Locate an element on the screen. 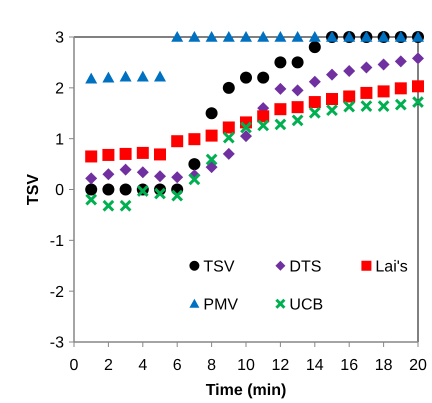 This screenshot has width=432, height=403. x-tick-label: 6 is located at coordinates (177, 365).